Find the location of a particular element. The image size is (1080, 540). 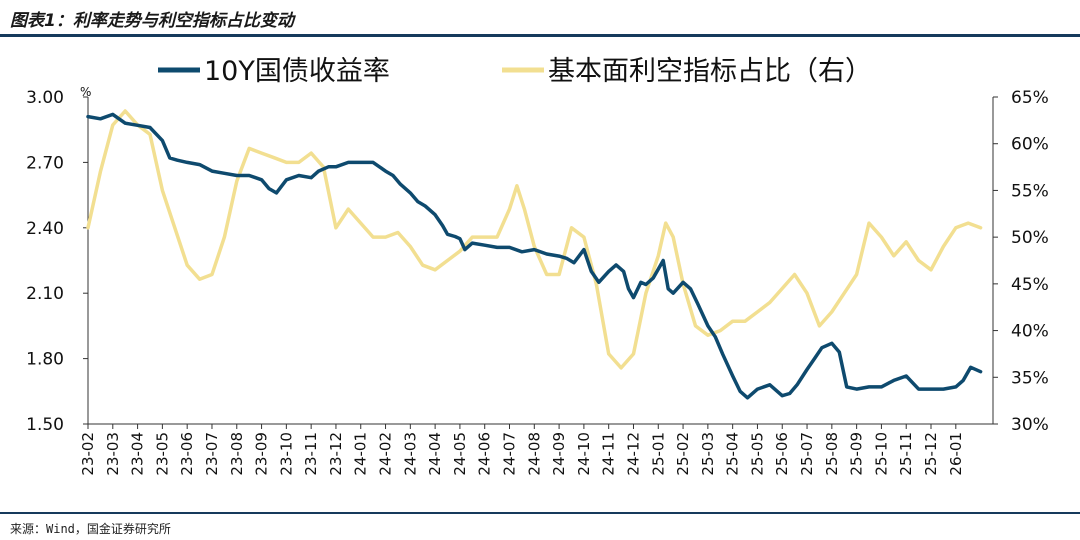

y-right-tick-label: 65% is located at coordinates (1030, 98).